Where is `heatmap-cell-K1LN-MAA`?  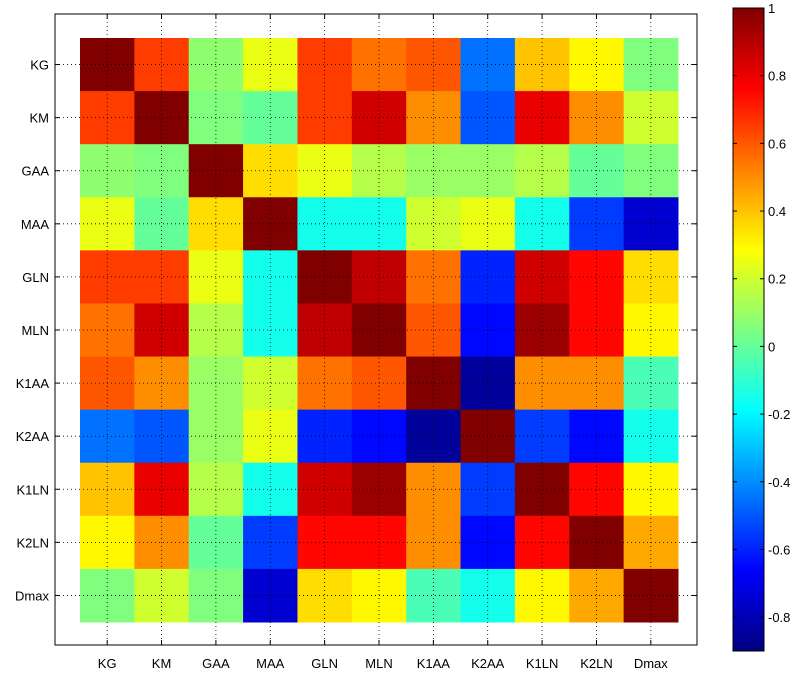
heatmap-cell-K1LN-MAA is located at coordinates (270, 489).